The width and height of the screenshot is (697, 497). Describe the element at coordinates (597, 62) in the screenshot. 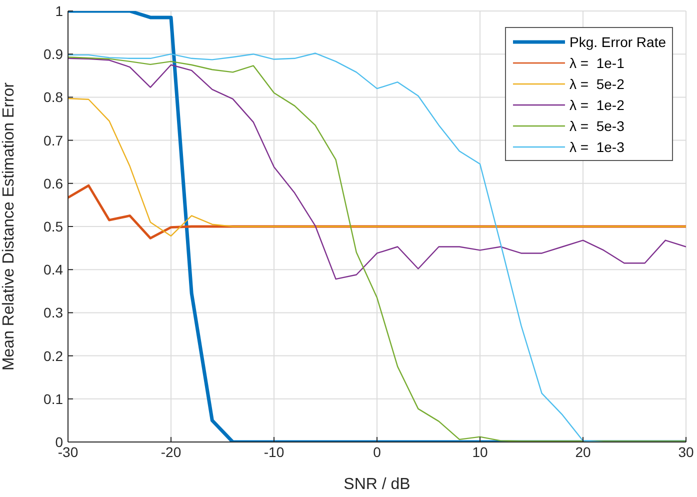

I see `legend-label: λ = 1e-1` at that location.